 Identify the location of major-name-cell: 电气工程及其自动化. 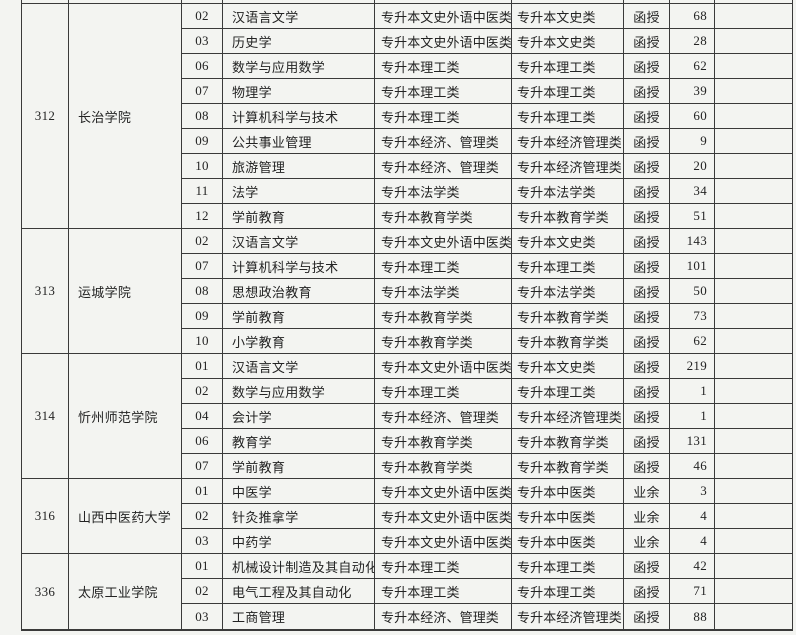
(299, 591).